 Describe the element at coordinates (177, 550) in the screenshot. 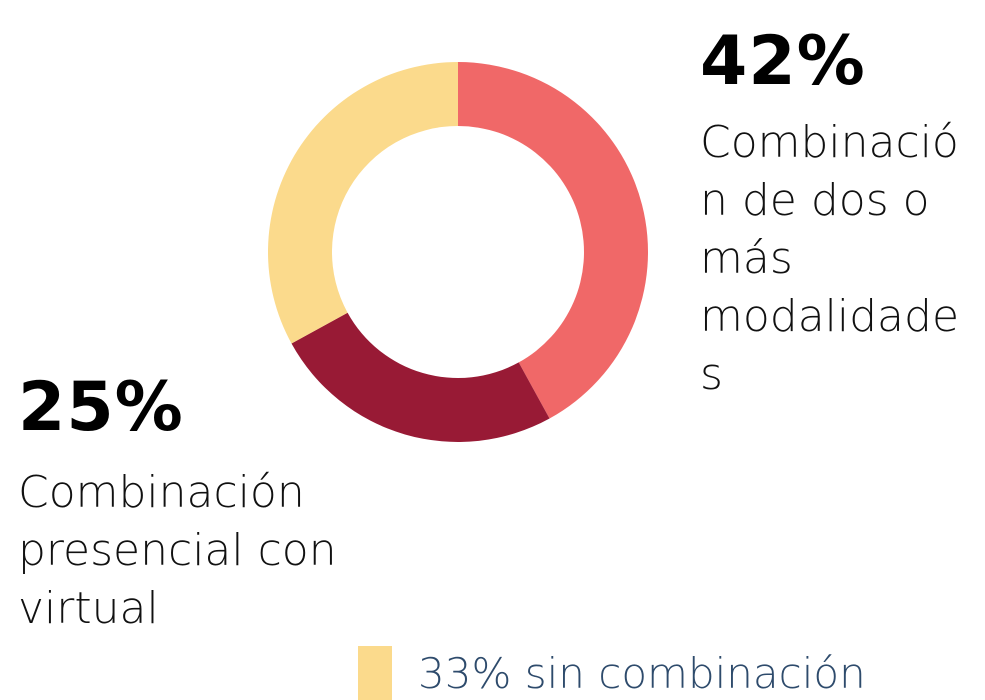

I see `category-label: Combinación presencial con virtual` at that location.